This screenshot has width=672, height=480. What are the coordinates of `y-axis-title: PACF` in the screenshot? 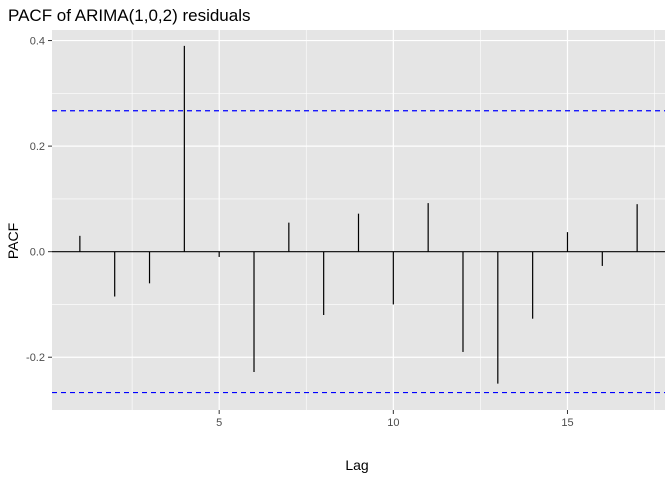 It's located at (13, 241).